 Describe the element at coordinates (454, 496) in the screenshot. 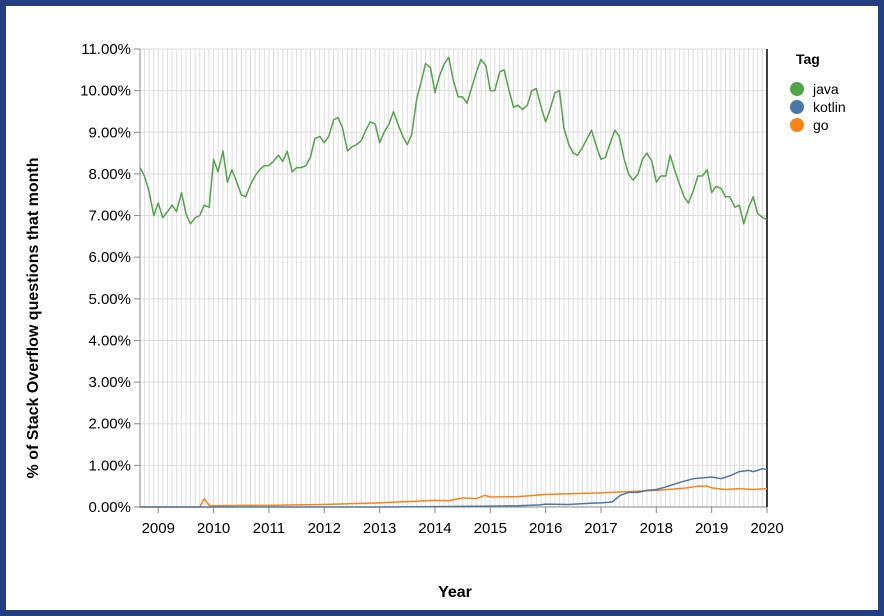

I see `series-line-go` at that location.